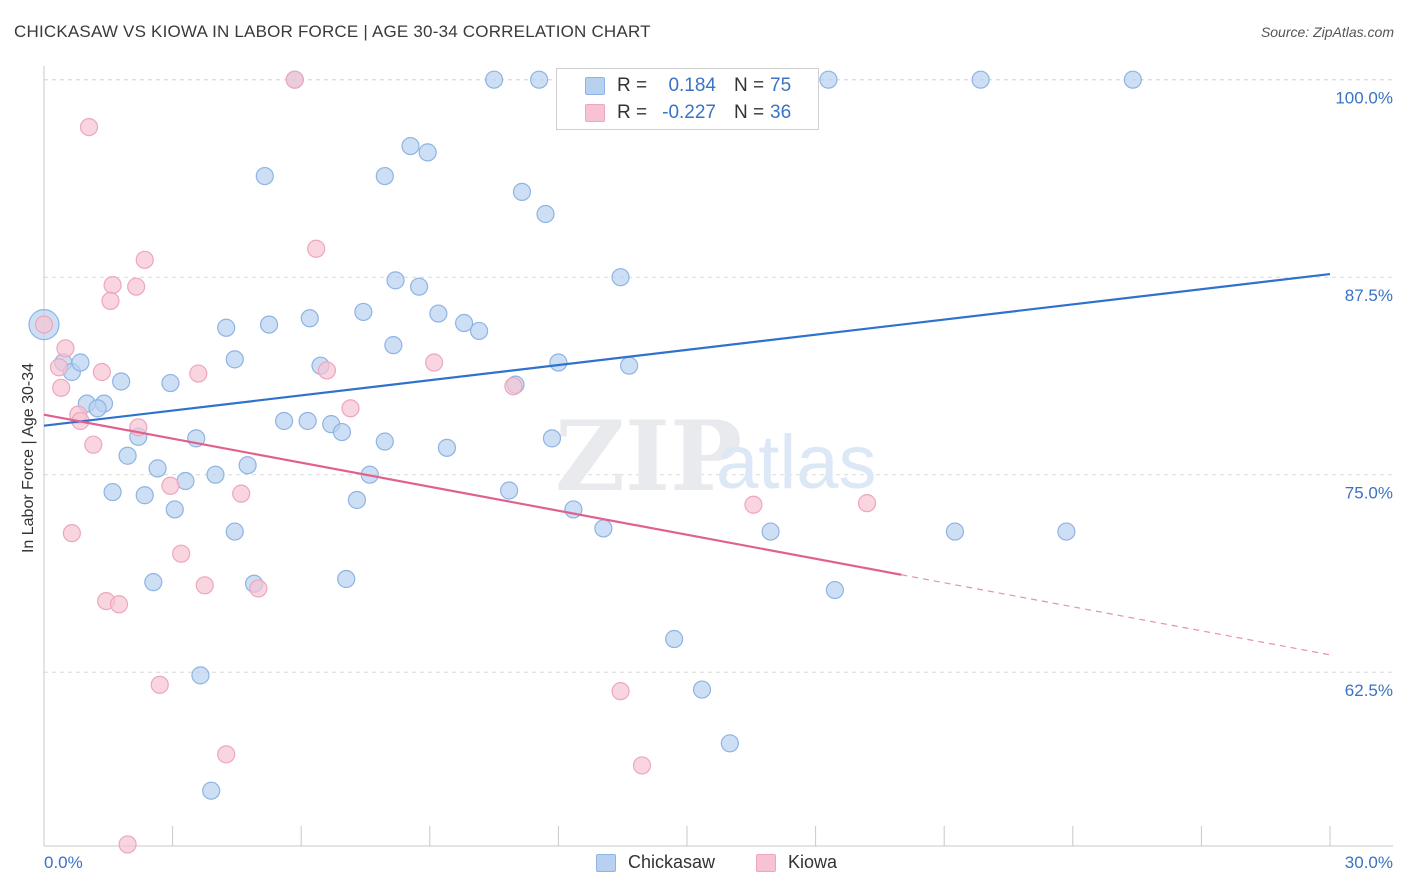 The height and width of the screenshot is (892, 1406). I want to click on y-tick-label: 100.0%, so click(1364, 98).